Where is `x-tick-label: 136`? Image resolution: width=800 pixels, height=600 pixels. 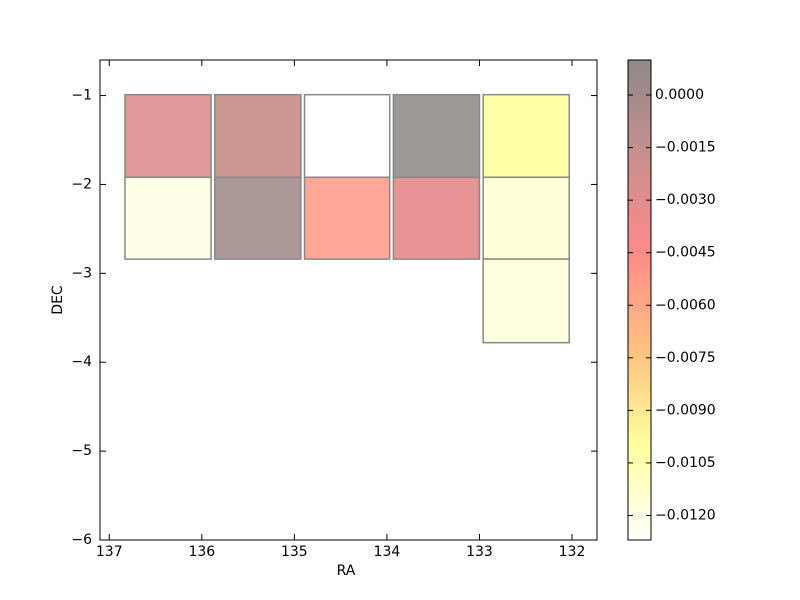
x-tick-label: 136 is located at coordinates (201, 552).